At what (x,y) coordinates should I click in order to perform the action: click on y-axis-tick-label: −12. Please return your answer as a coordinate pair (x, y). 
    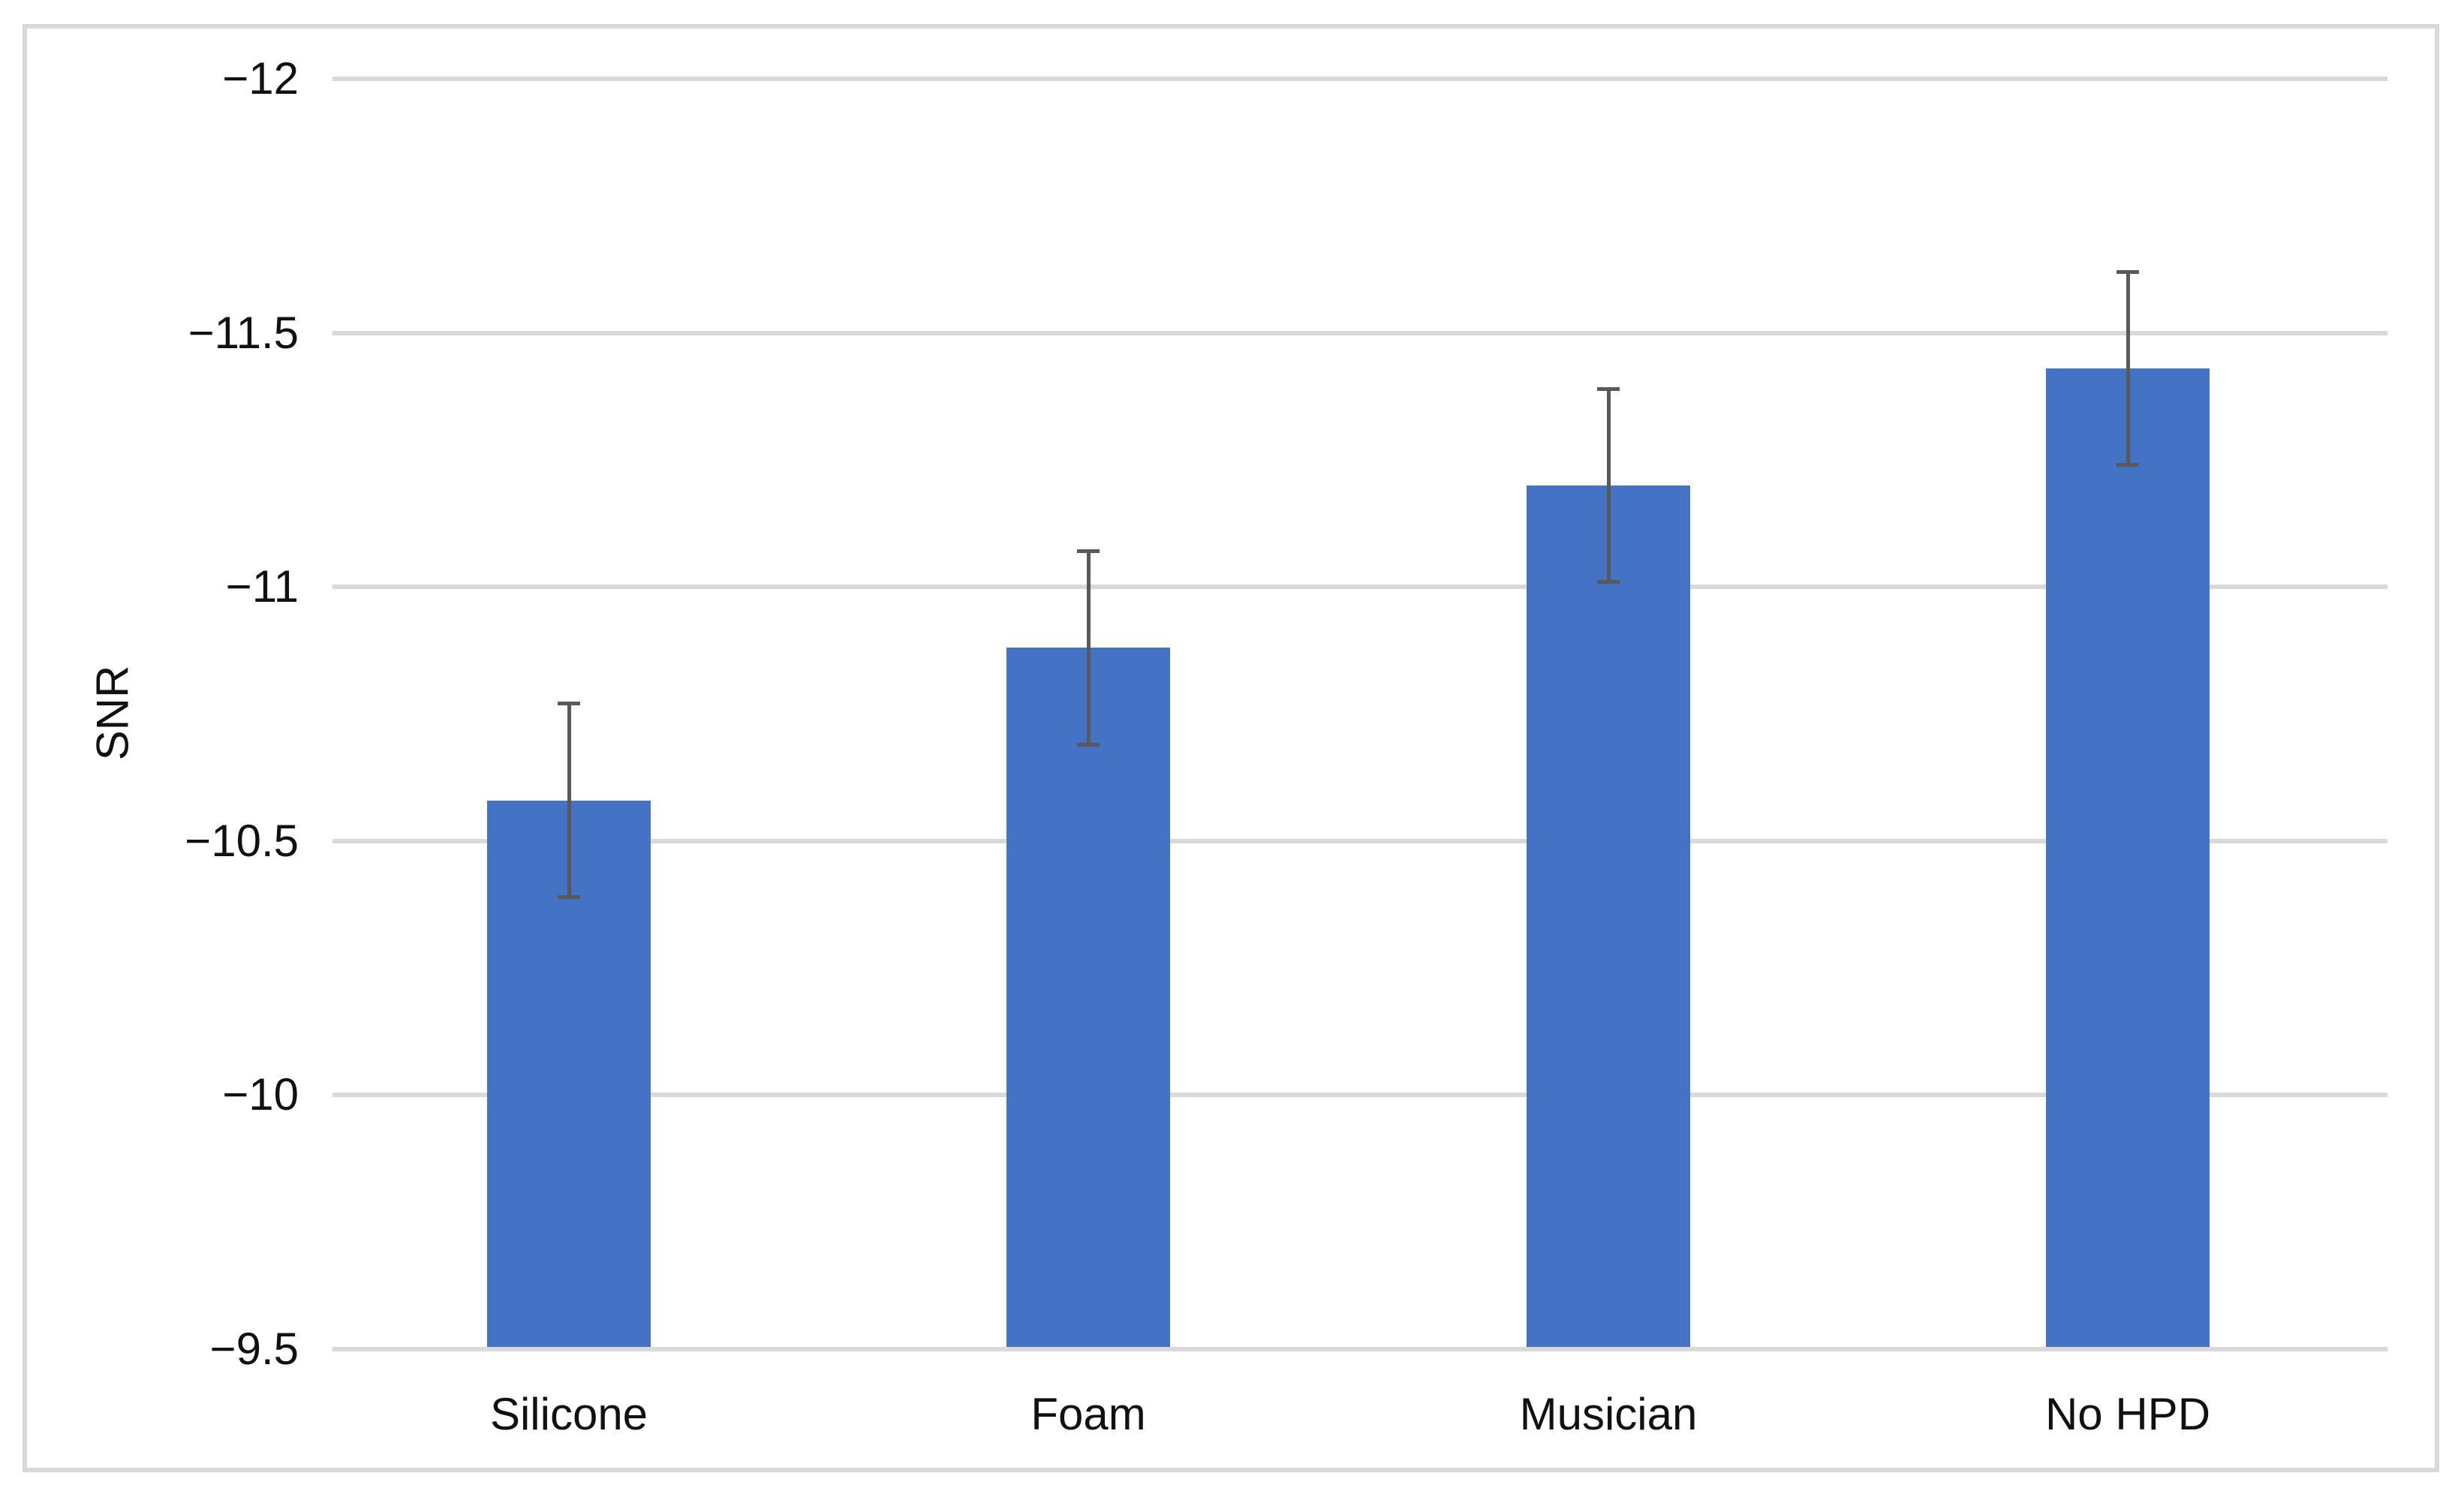
    Looking at the image, I should click on (260, 78).